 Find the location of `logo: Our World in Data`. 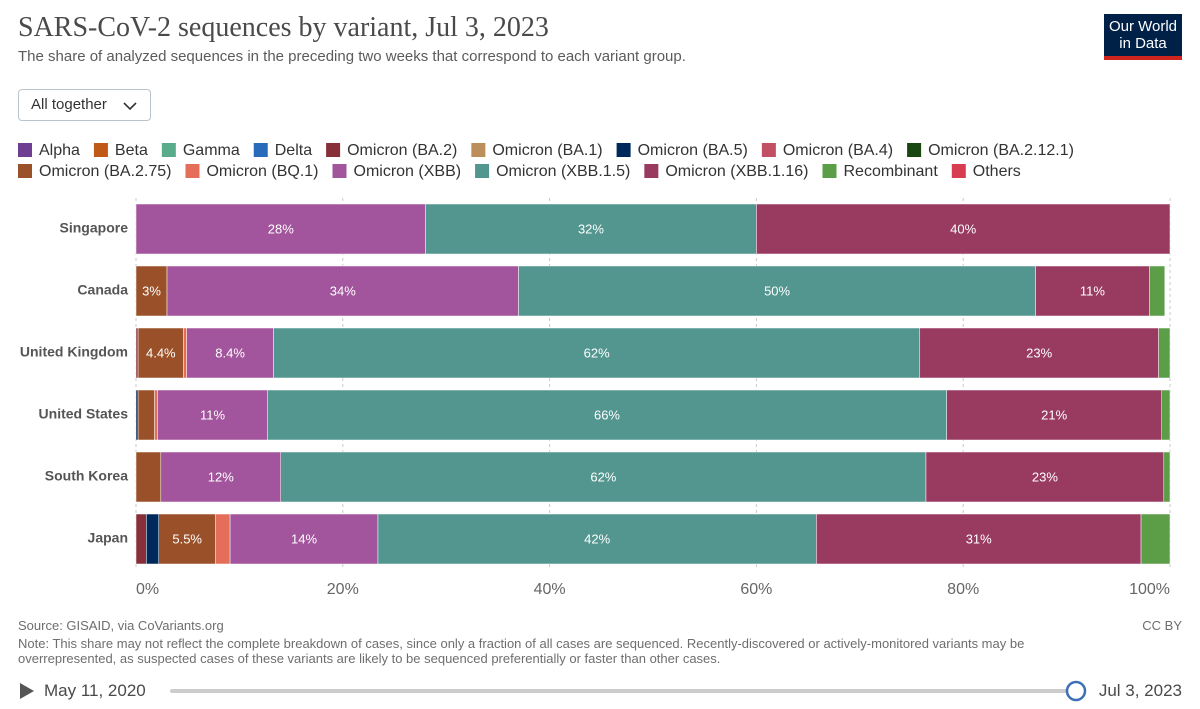

logo: Our World in Data is located at coordinates (1143, 37).